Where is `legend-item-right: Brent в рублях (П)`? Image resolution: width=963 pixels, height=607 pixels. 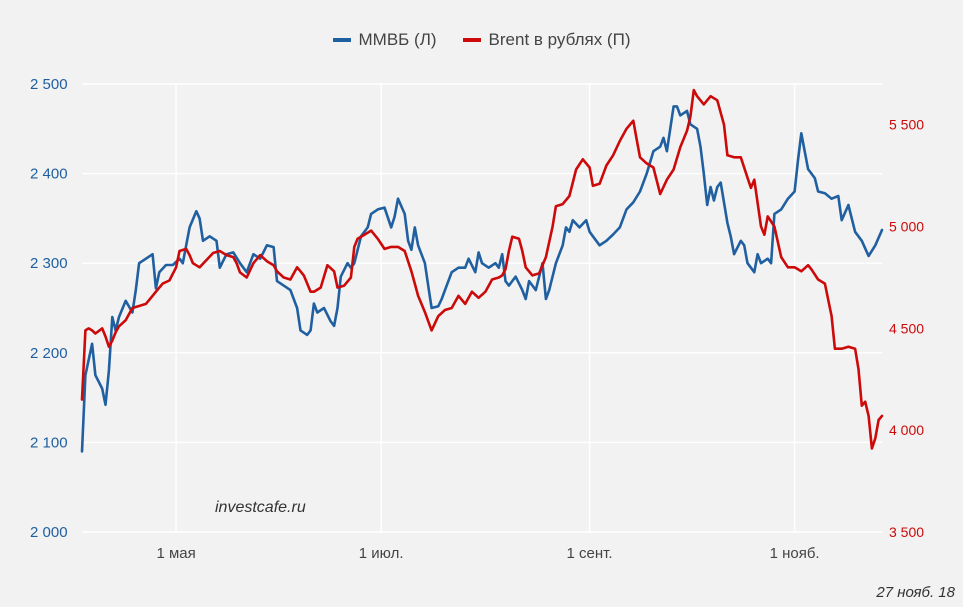
legend-item-right: Brent в рублях (П) is located at coordinates (546, 40).